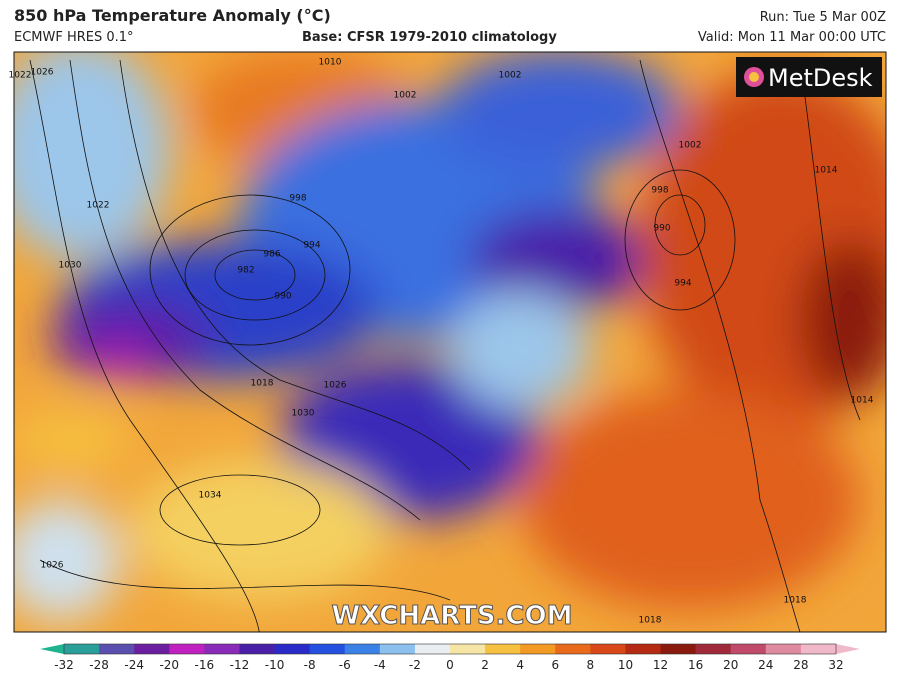 Image resolution: width=900 pixels, height=689 pixels. Describe the element at coordinates (835, 665) in the screenshot. I see `colorbar-tick-label: 32` at that location.